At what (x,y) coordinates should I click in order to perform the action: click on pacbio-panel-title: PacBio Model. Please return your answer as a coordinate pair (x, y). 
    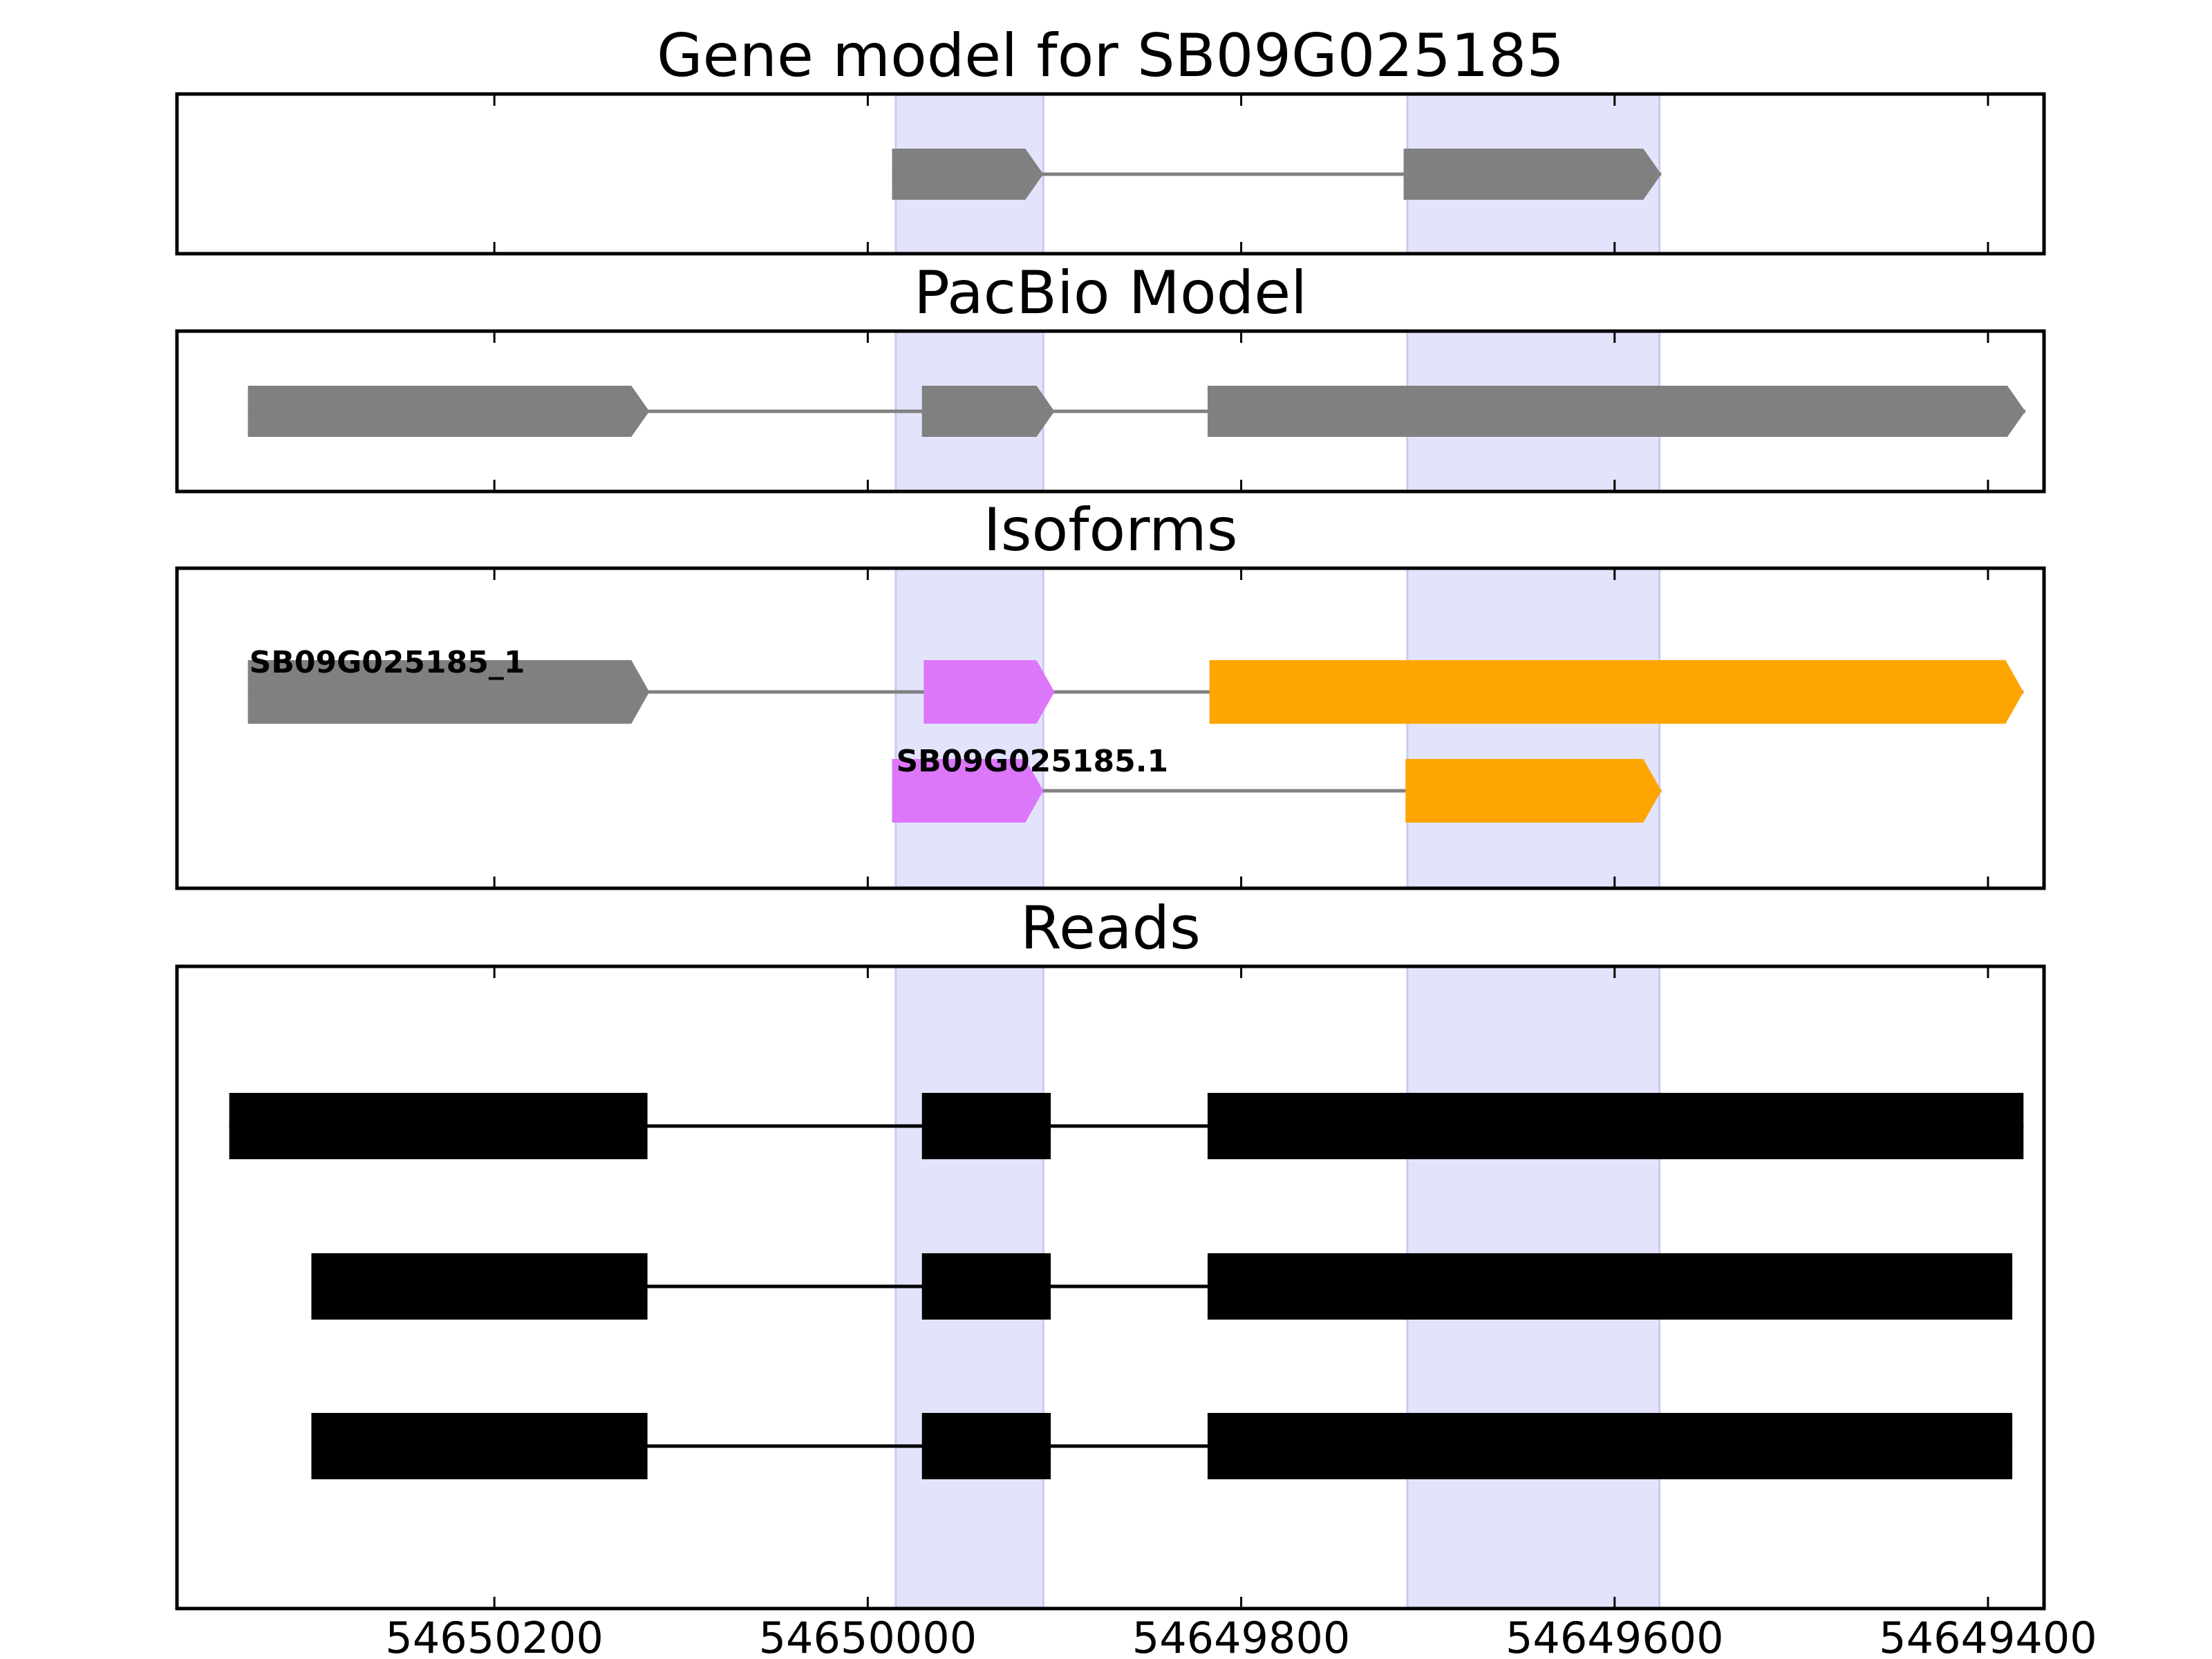
    Looking at the image, I should click on (1110, 293).